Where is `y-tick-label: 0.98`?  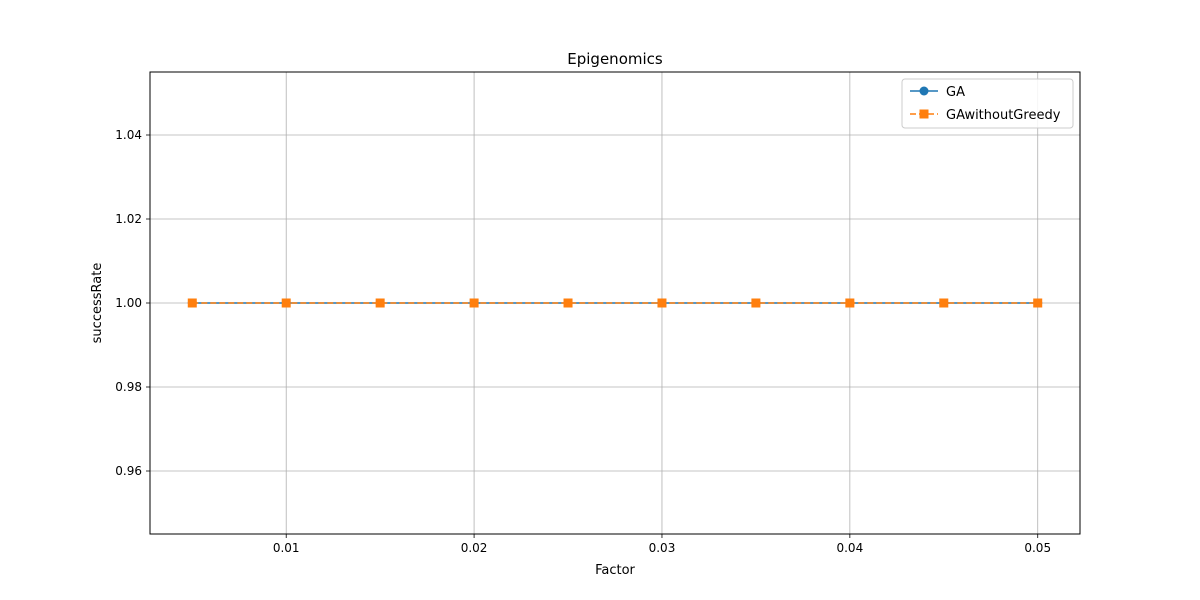
y-tick-label: 0.98 is located at coordinates (128, 387).